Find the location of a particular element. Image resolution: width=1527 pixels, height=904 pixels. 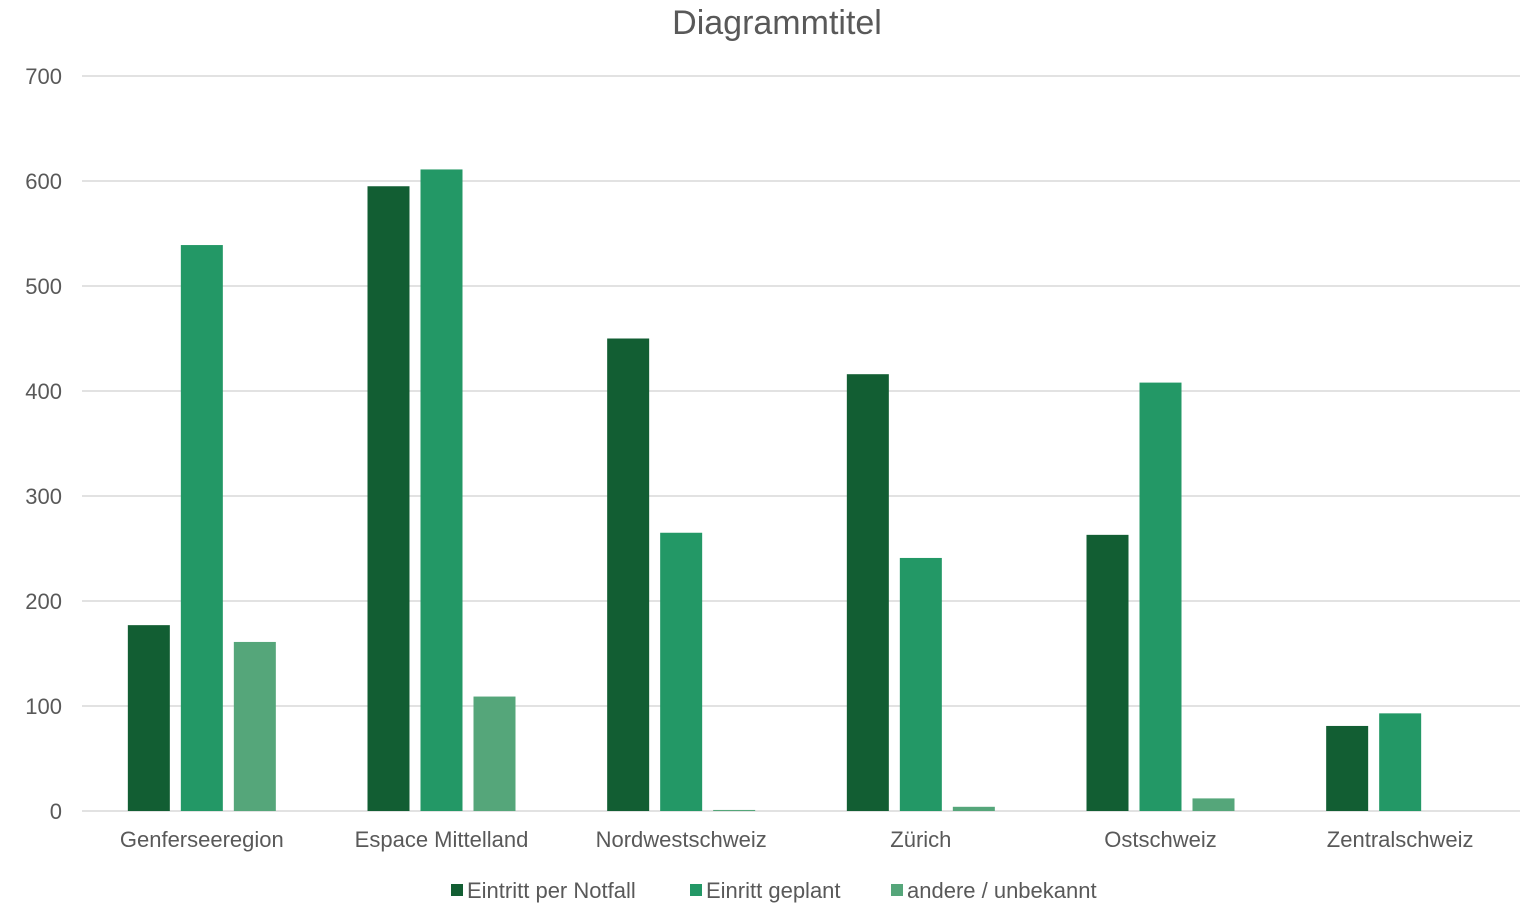

x-tick-label: Zürich is located at coordinates (920, 839).